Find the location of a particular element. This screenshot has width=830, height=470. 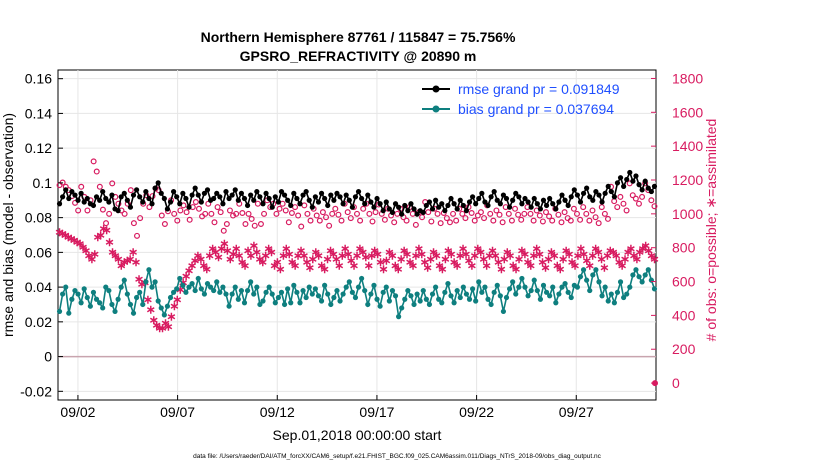

y-right-tick-label: 800 is located at coordinates (684, 248).